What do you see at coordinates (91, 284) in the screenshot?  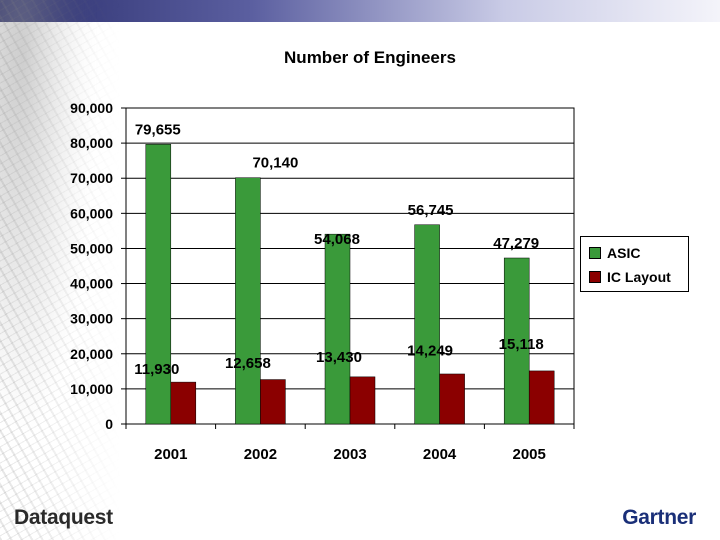 I see `y-tick-label: 40,000` at bounding box center [91, 284].